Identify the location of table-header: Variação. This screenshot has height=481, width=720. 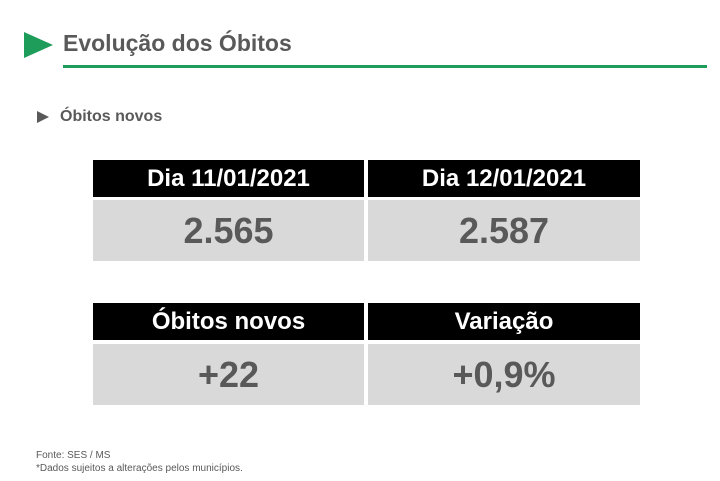
(504, 321).